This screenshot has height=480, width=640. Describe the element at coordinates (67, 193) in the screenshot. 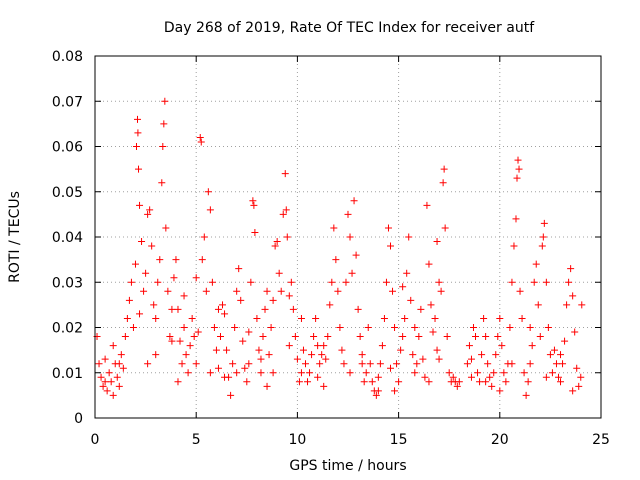

I see `y-tick-label: 0.05` at that location.